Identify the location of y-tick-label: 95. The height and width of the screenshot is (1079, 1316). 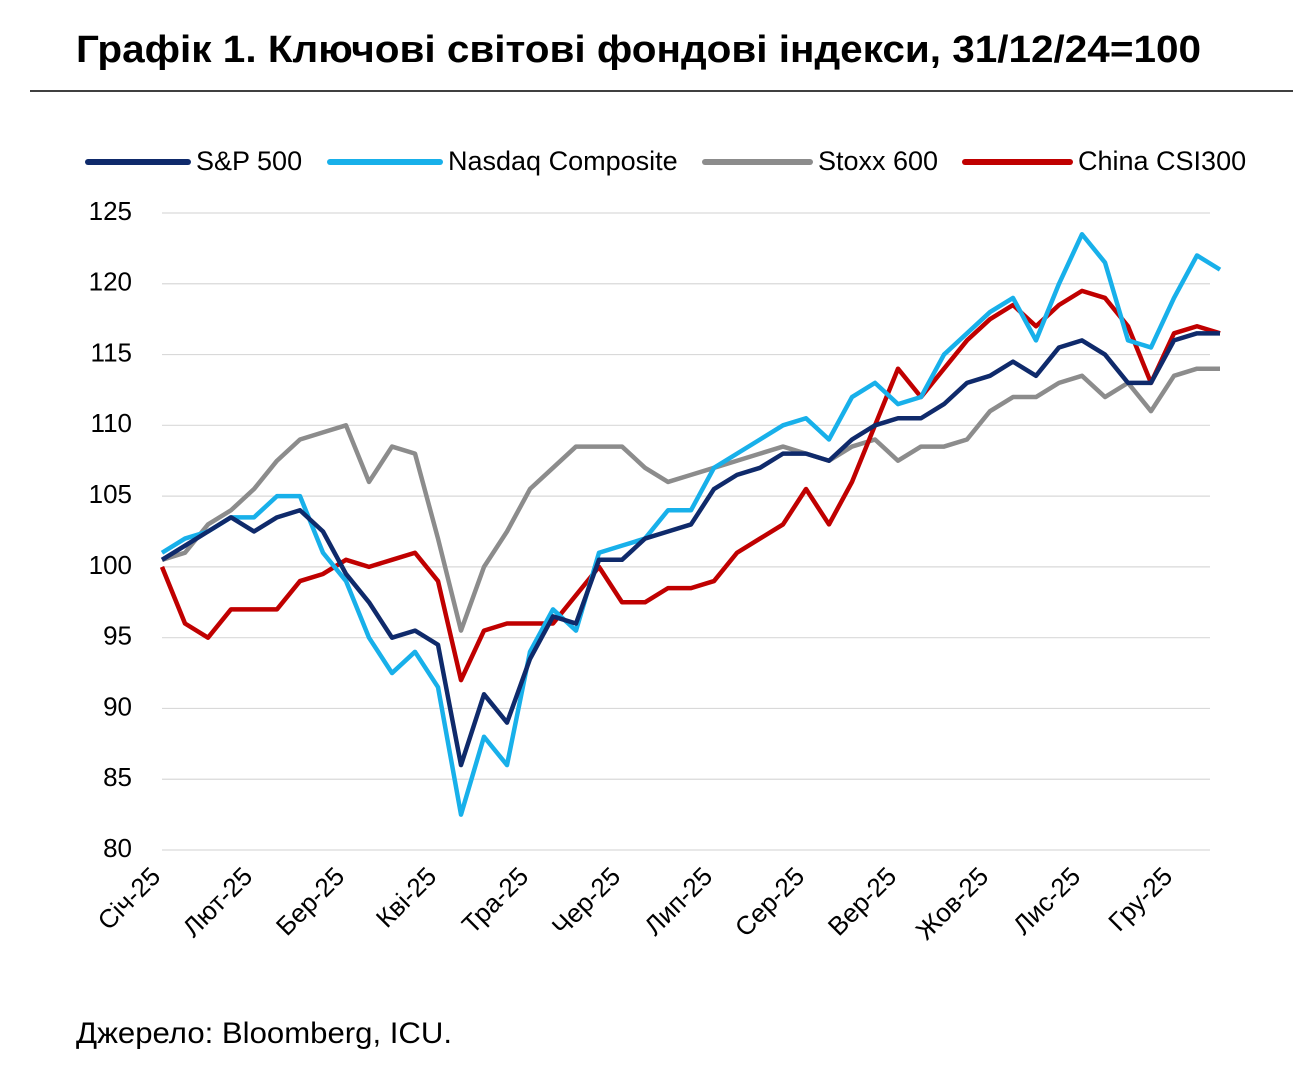
(117, 636).